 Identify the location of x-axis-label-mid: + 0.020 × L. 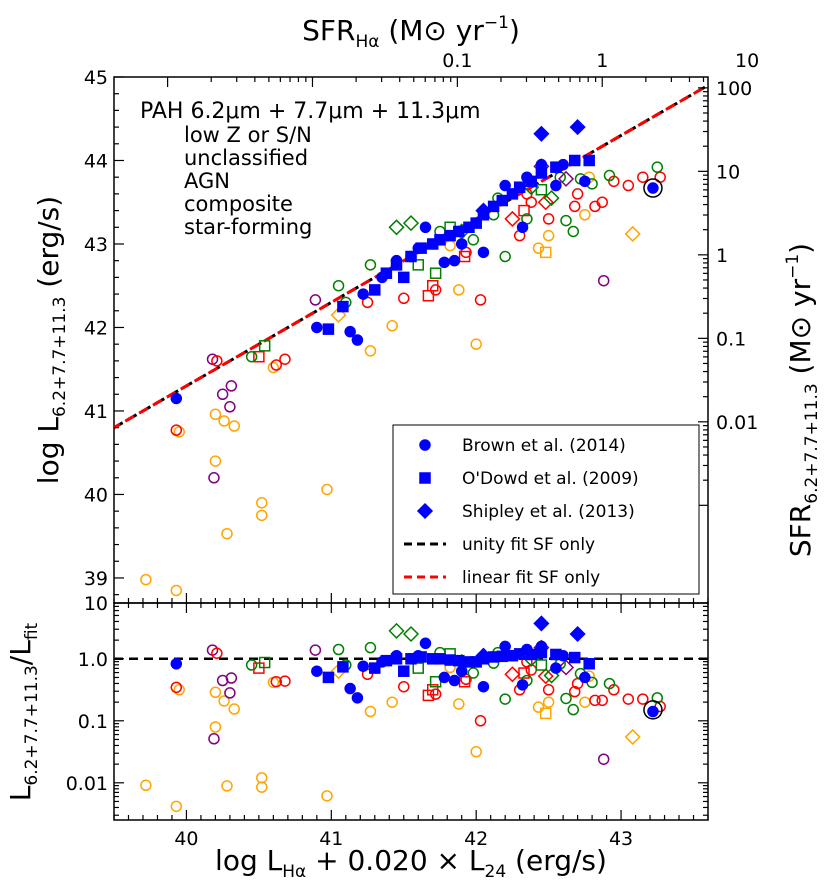
(395, 860).